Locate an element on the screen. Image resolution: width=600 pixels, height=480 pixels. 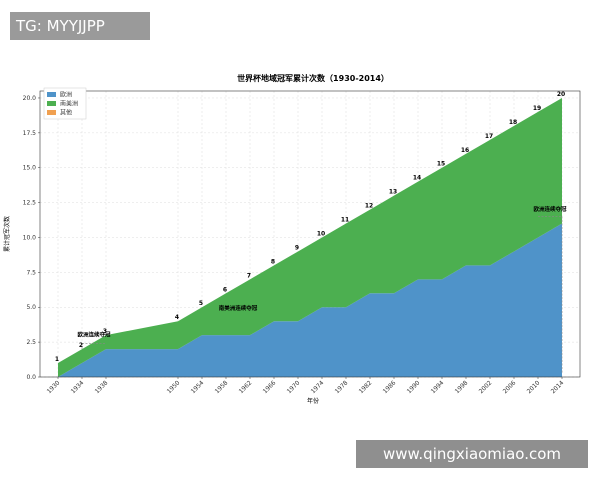
total-label: 9 is located at coordinates (297, 247).